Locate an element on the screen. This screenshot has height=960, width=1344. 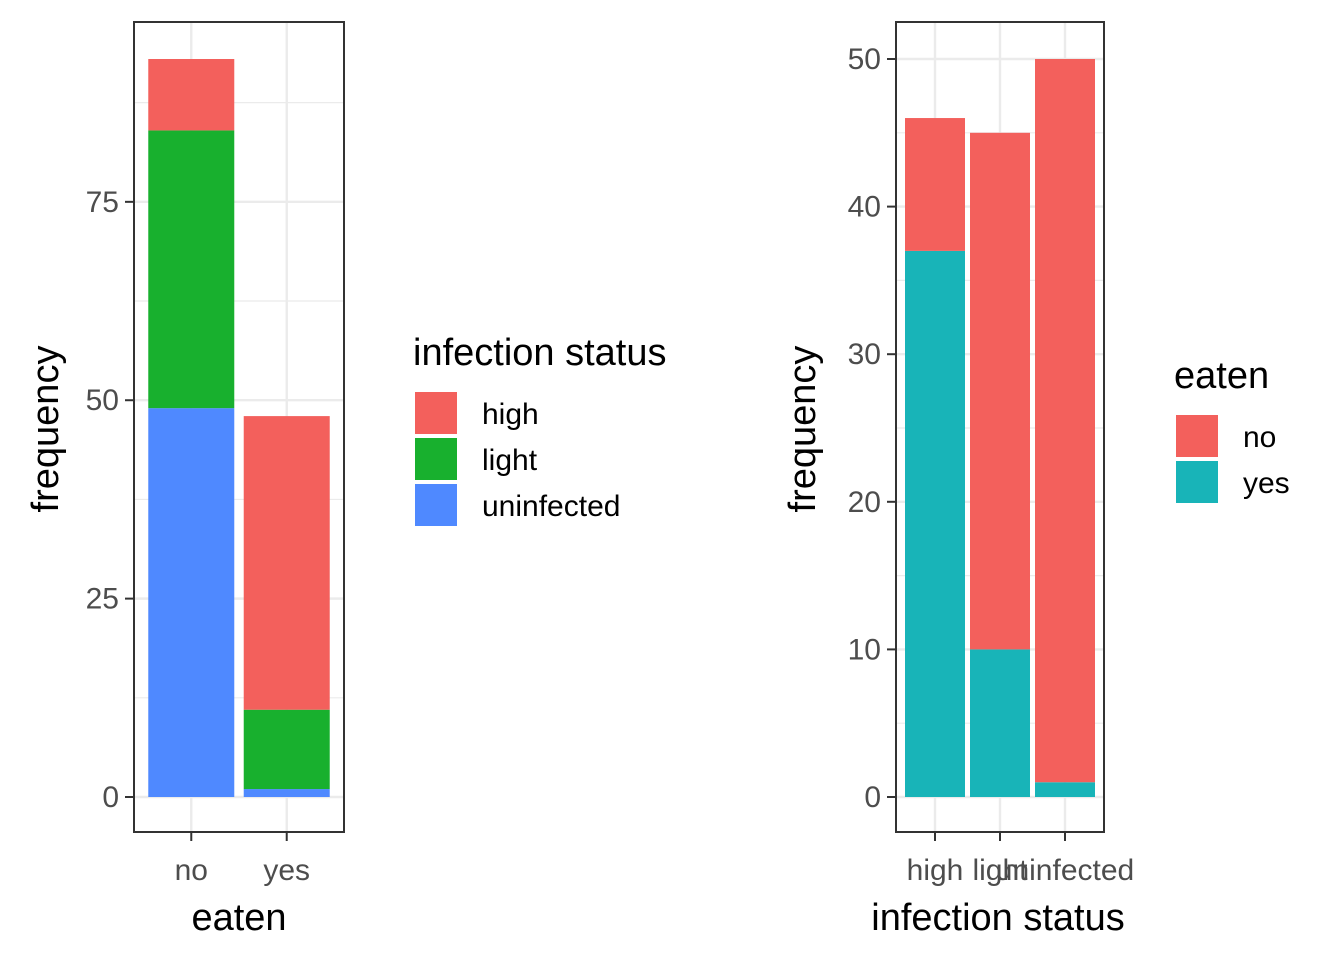
x-tick-label: no is located at coordinates (191, 870).